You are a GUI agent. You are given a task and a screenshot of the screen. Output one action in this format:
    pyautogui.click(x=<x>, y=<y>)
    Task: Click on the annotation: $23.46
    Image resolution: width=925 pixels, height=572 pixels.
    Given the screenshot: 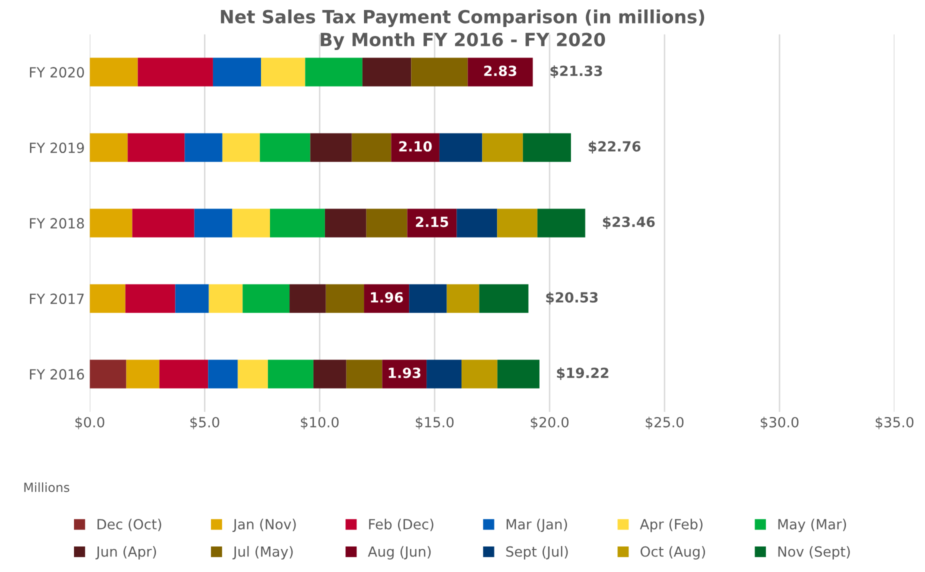 What is the action you would take?
    pyautogui.click(x=628, y=222)
    